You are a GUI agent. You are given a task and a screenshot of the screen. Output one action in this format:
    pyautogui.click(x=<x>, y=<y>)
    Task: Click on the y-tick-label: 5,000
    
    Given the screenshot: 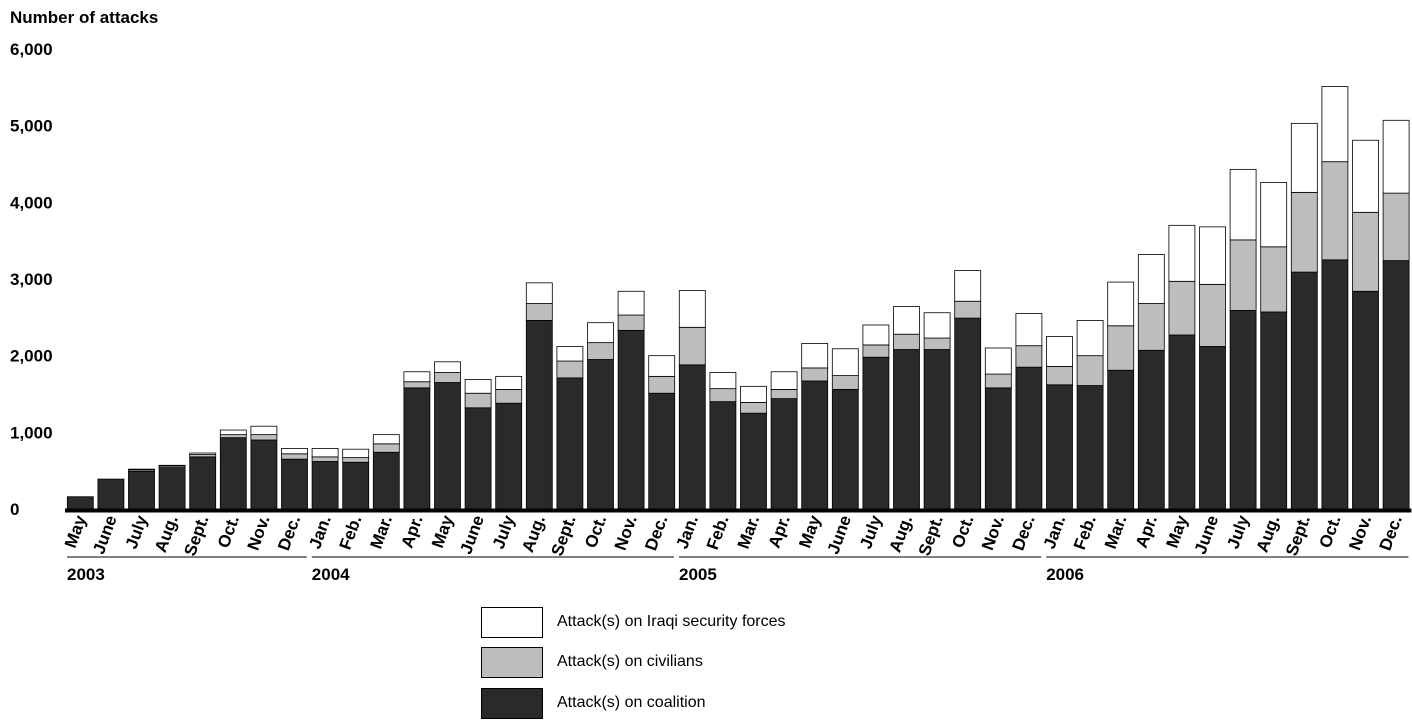 What is the action you would take?
    pyautogui.click(x=31, y=126)
    